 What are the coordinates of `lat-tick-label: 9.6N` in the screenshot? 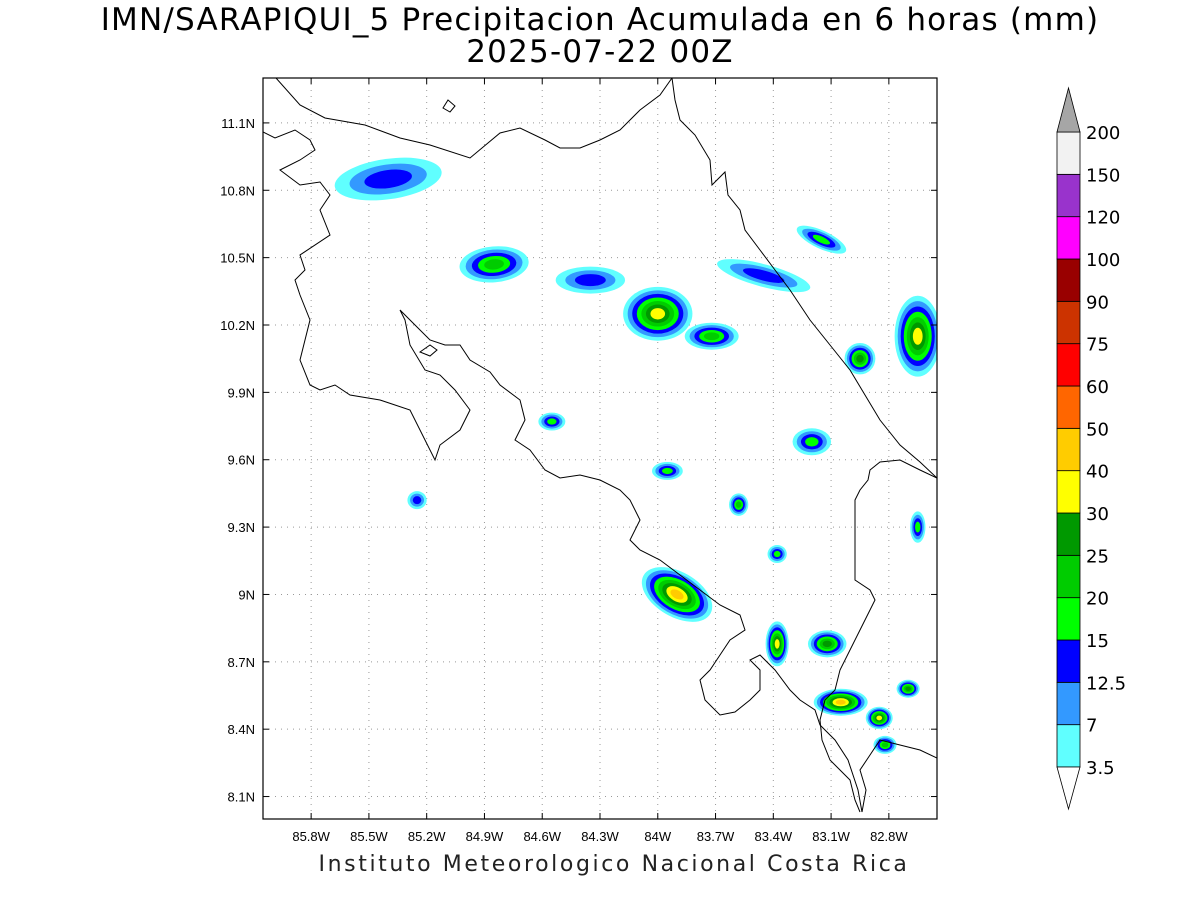 It's located at (241, 460).